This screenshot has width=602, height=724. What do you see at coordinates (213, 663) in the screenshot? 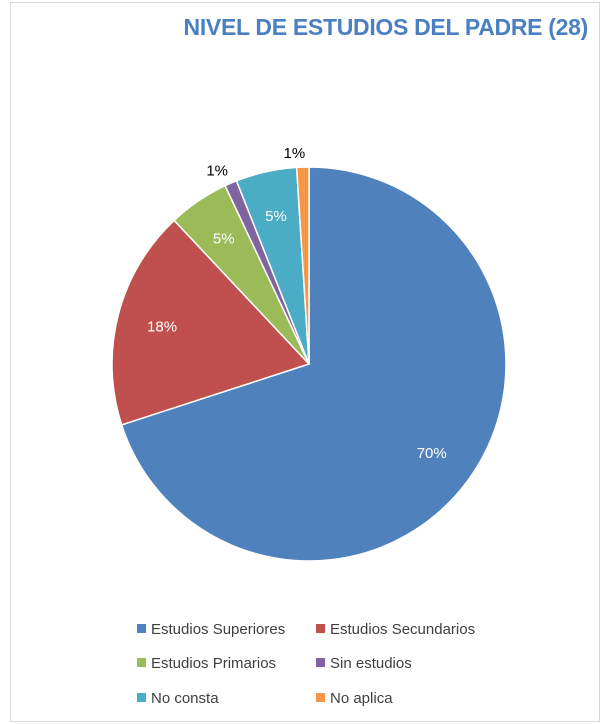
I see `legend-label-estudios-primarios: Estudios Primarios` at bounding box center [213, 663].